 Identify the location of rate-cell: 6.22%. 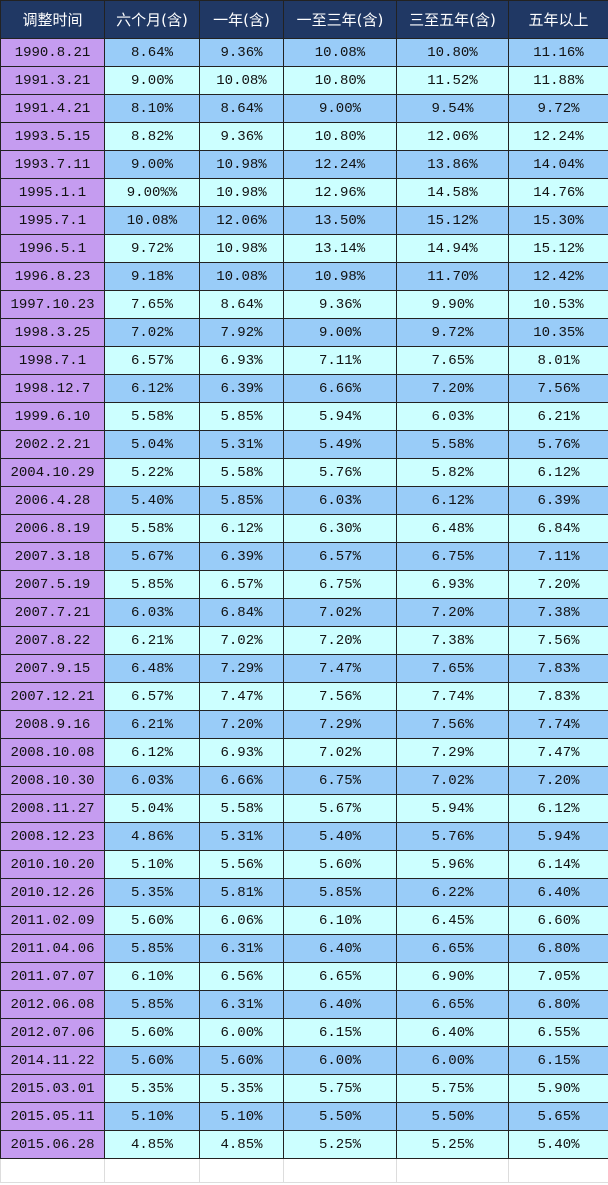
(452, 892).